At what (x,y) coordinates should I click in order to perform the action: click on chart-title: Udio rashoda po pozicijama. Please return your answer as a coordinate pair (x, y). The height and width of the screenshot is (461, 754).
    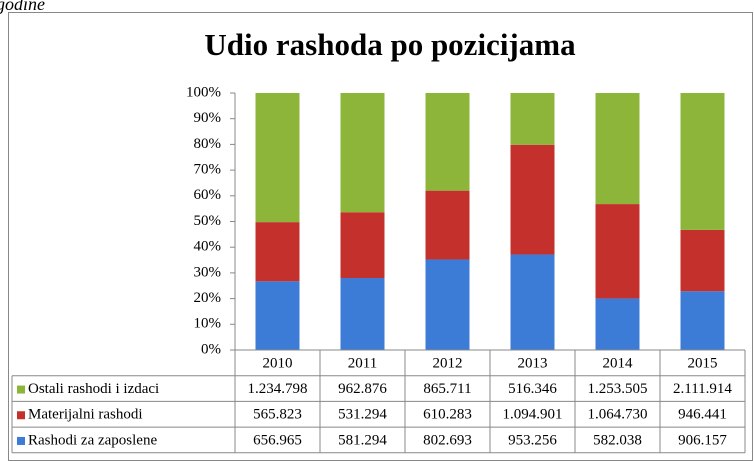
    Looking at the image, I should click on (390, 44).